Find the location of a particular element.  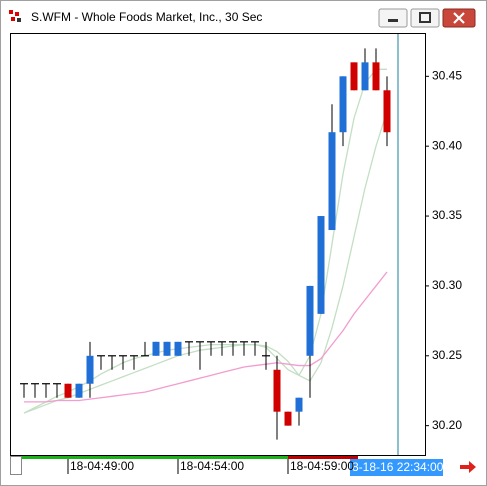

cursor-label-box is located at coordinates (396, 467).